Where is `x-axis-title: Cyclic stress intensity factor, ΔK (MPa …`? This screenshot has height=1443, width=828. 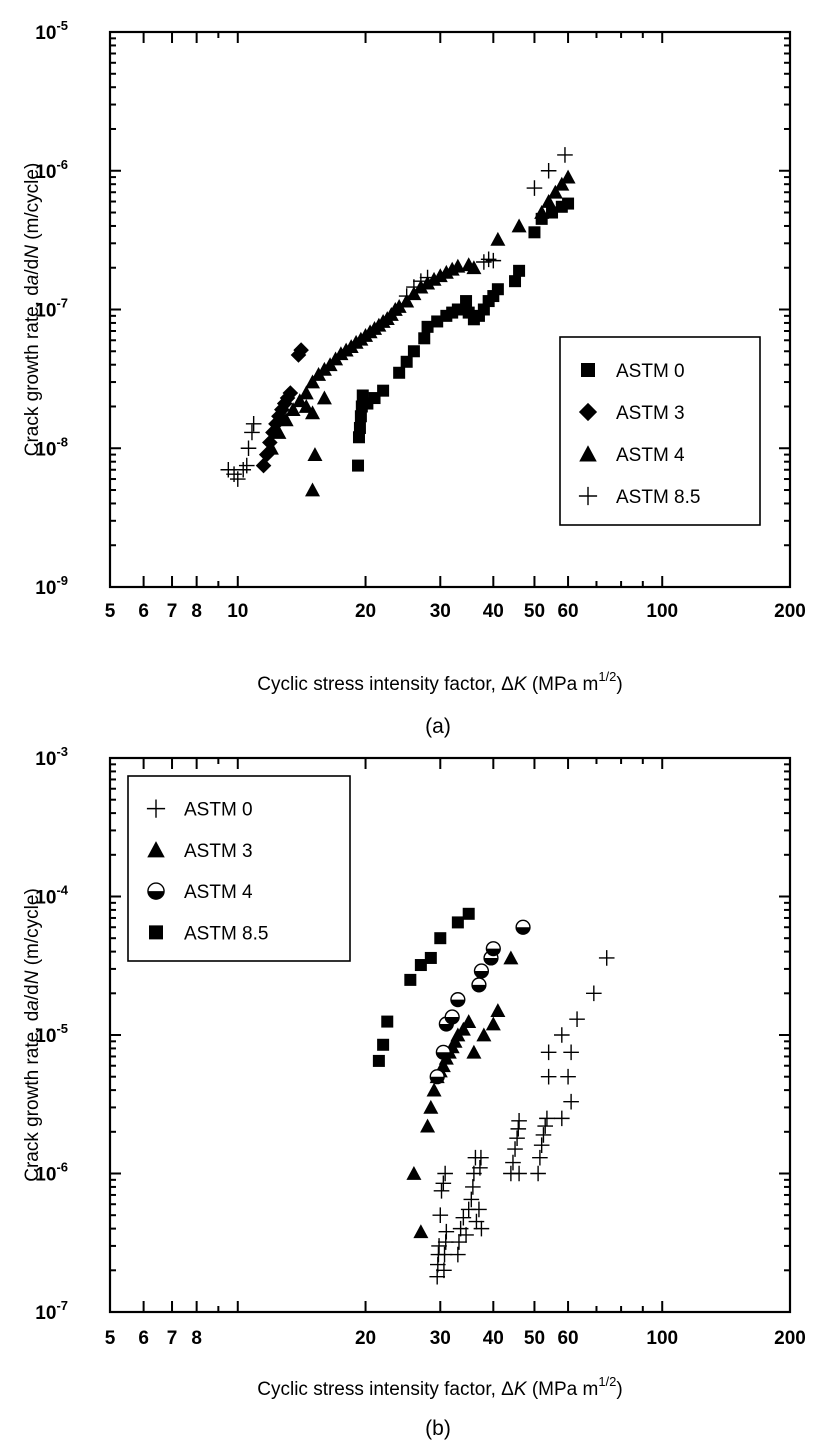 x-axis-title: Cyclic stress intensity factor, ΔK (MPa … is located at coordinates (439, 1387).